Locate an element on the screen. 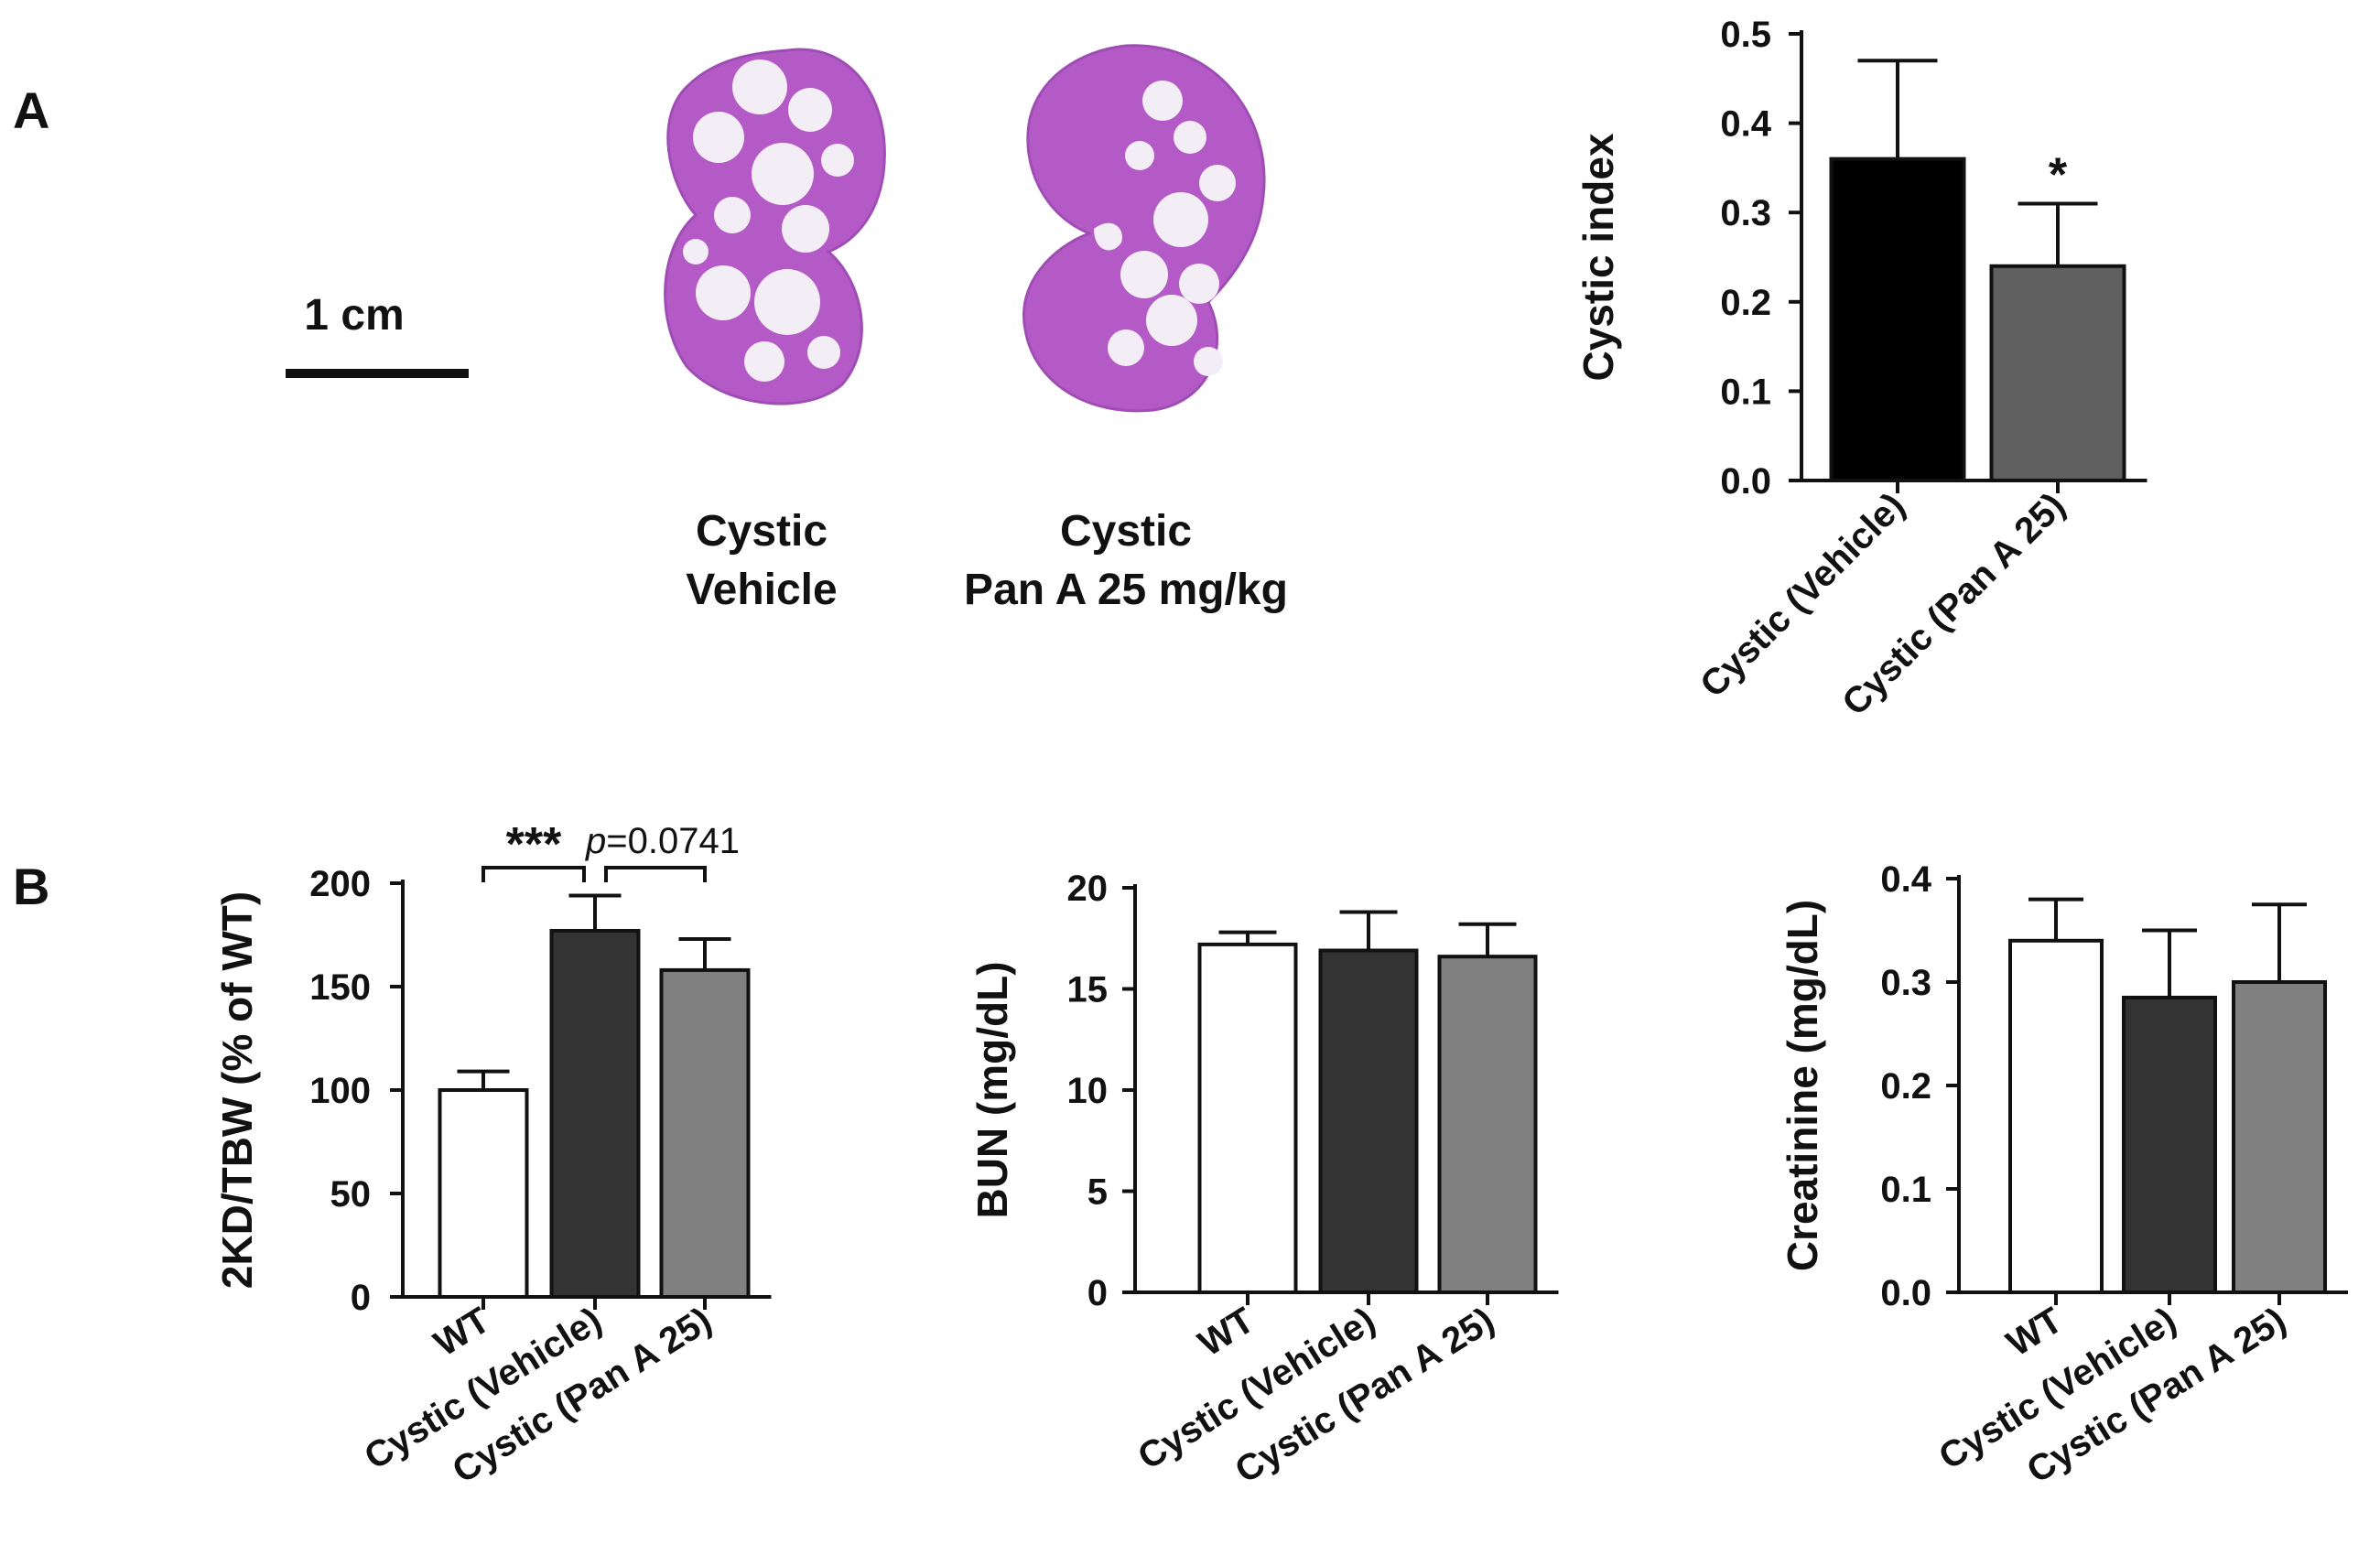 Image resolution: width=2380 pixels, height=1555 pixels. panel-label-a: A is located at coordinates (31, 110).